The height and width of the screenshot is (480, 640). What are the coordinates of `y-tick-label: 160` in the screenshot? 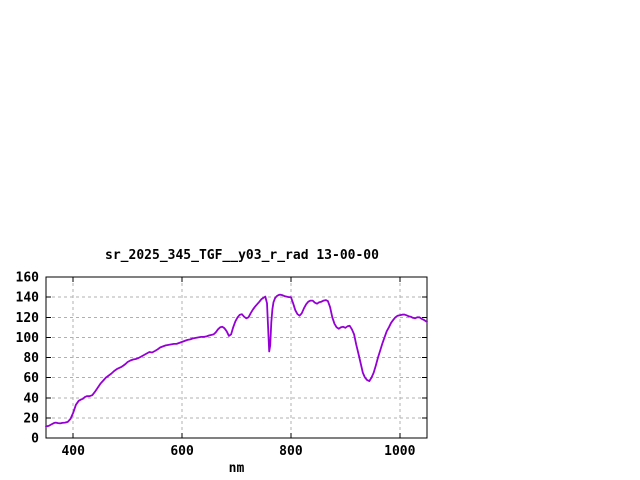 It's located at (28, 278).